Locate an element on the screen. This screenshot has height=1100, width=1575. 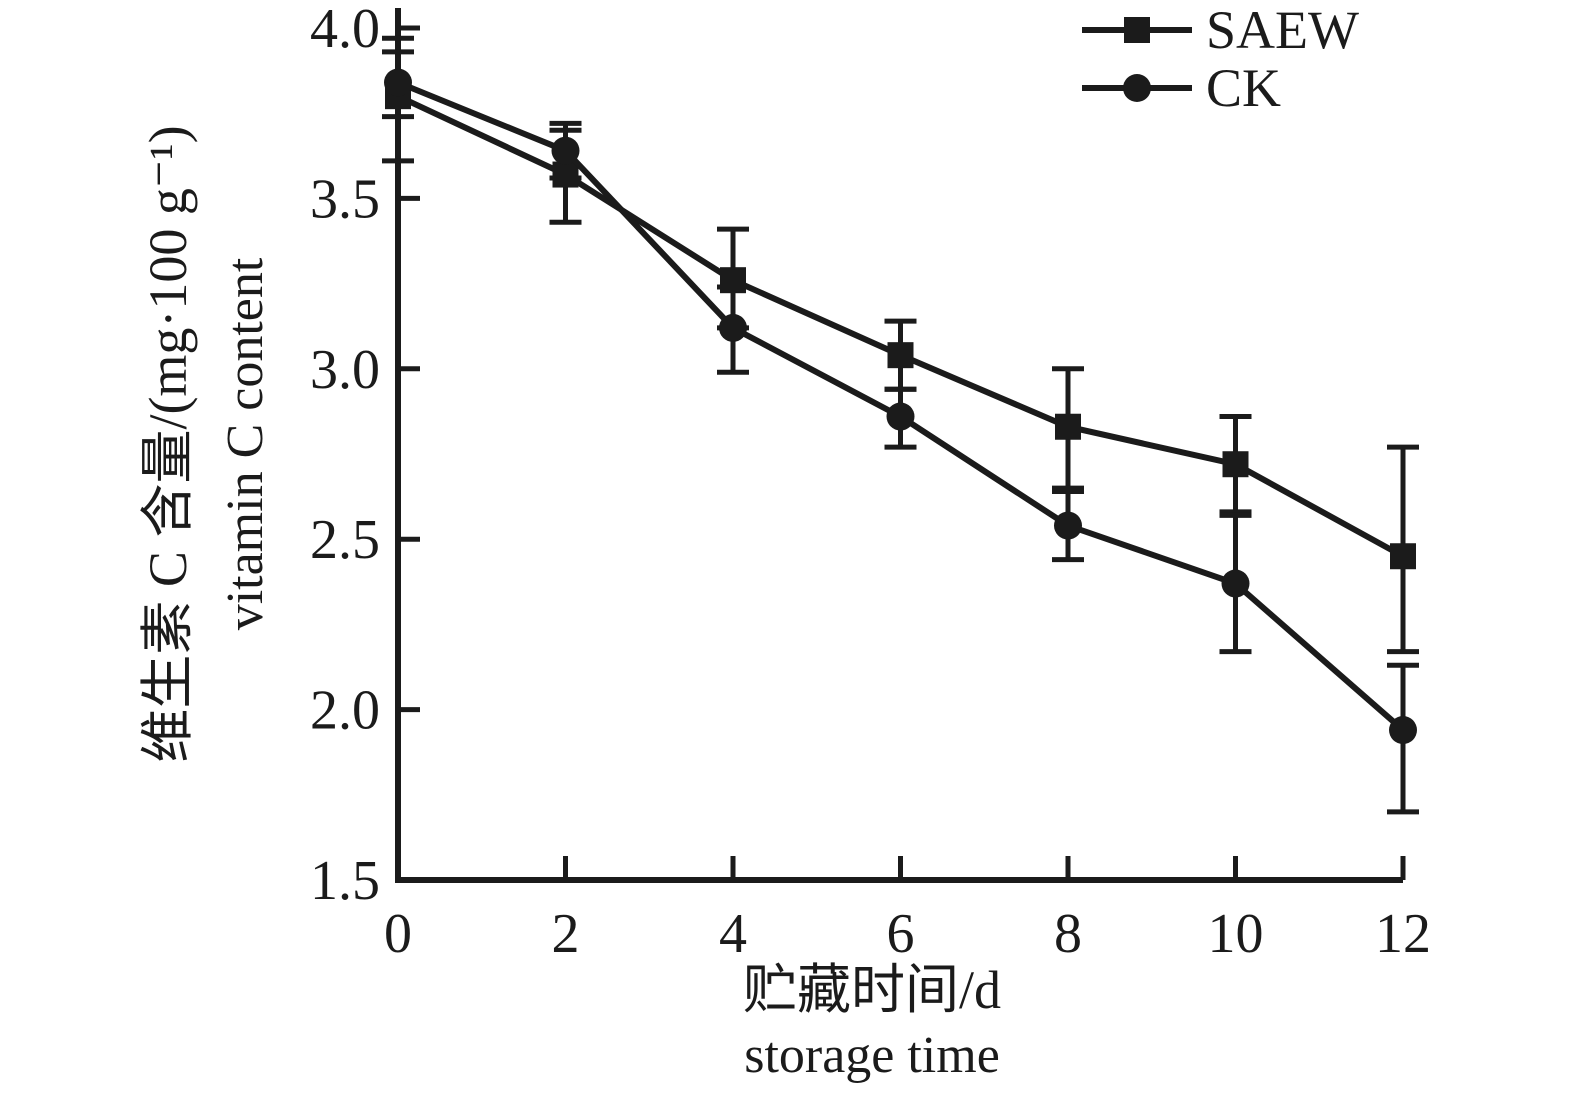
x-axis-label-en: storage time is located at coordinates (872, 1055).